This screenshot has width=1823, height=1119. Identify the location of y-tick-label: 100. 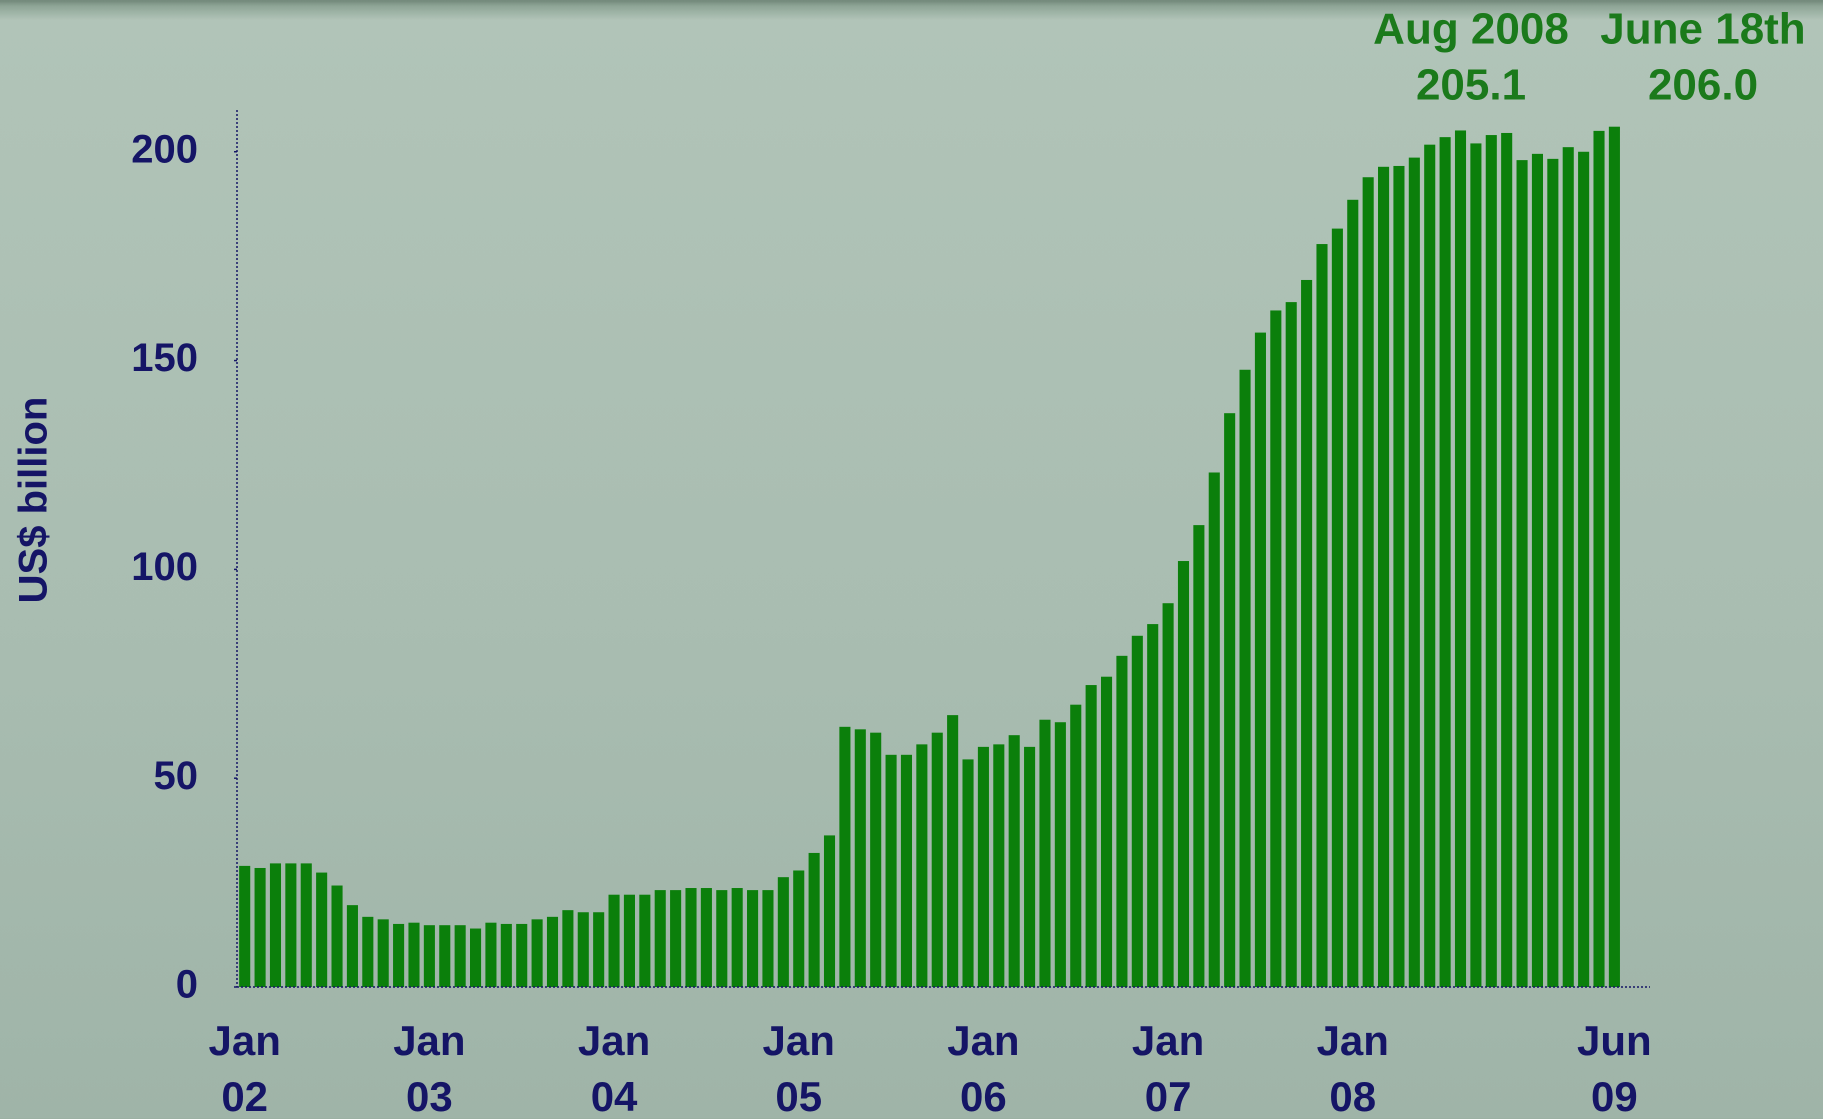
(164, 567).